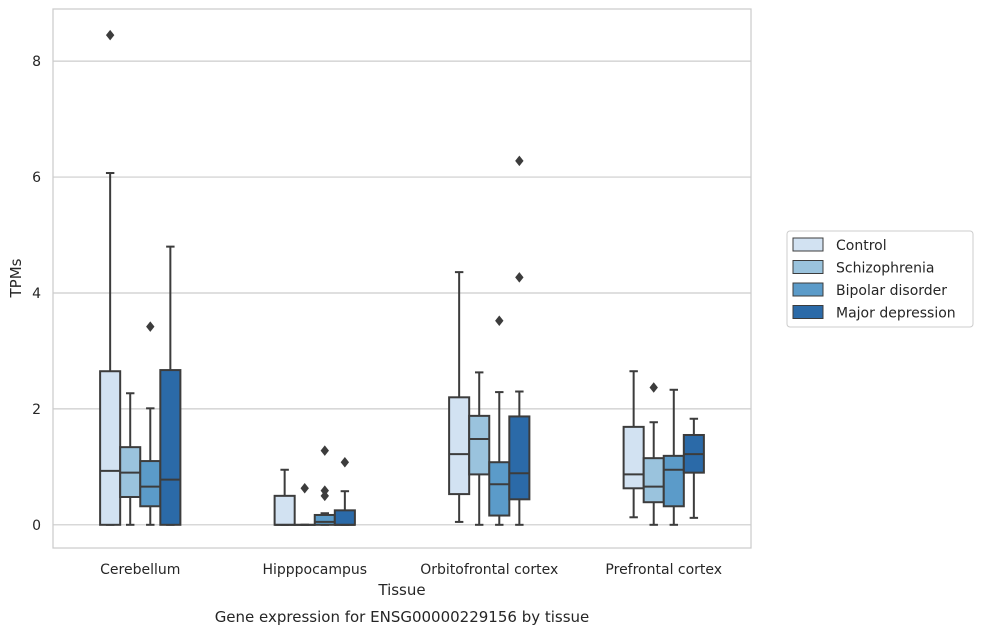 Image resolution: width=983 pixels, height=634 pixels. I want to click on y-tick-label-2: 2, so click(36, 410).